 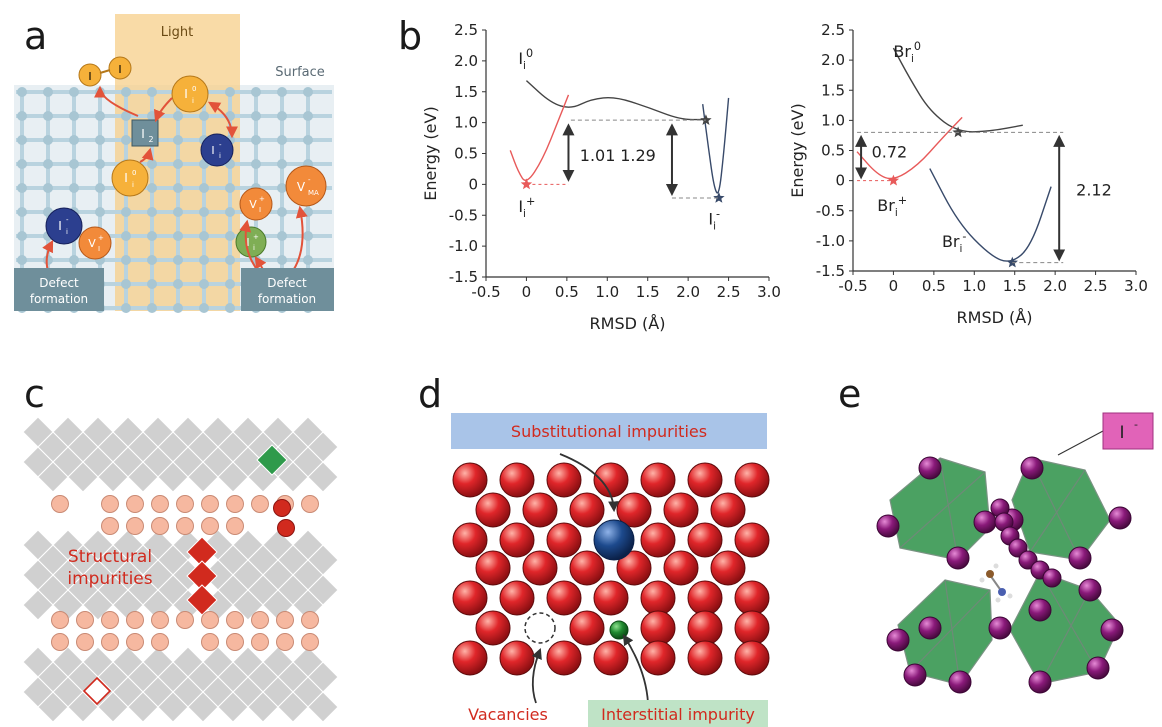 What do you see at coordinates (282, 508) in the screenshot?
I see `red-bead` at bounding box center [282, 508].